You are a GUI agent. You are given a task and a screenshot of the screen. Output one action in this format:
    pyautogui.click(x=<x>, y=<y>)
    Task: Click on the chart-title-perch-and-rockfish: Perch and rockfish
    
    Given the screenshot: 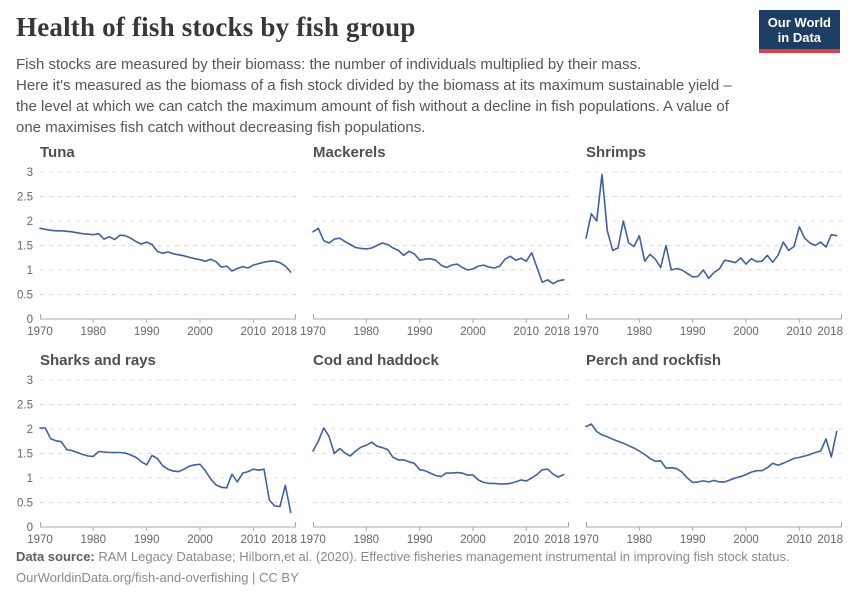 What is the action you would take?
    pyautogui.click(x=654, y=360)
    